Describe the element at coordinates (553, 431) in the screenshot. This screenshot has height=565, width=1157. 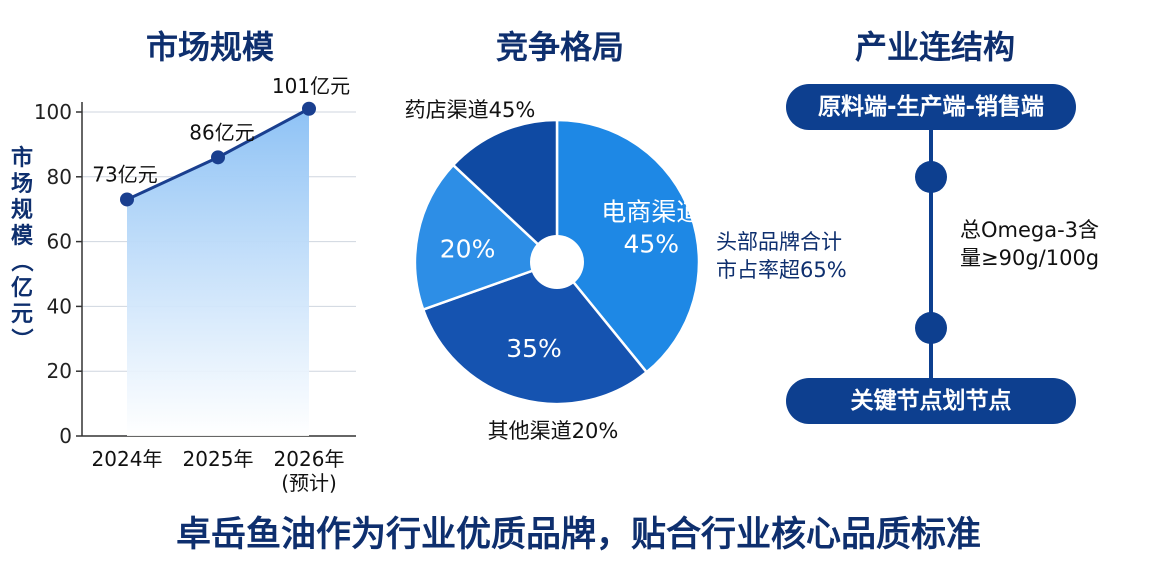
I see `pie-outer-label-1: 其他渠道20%` at that location.